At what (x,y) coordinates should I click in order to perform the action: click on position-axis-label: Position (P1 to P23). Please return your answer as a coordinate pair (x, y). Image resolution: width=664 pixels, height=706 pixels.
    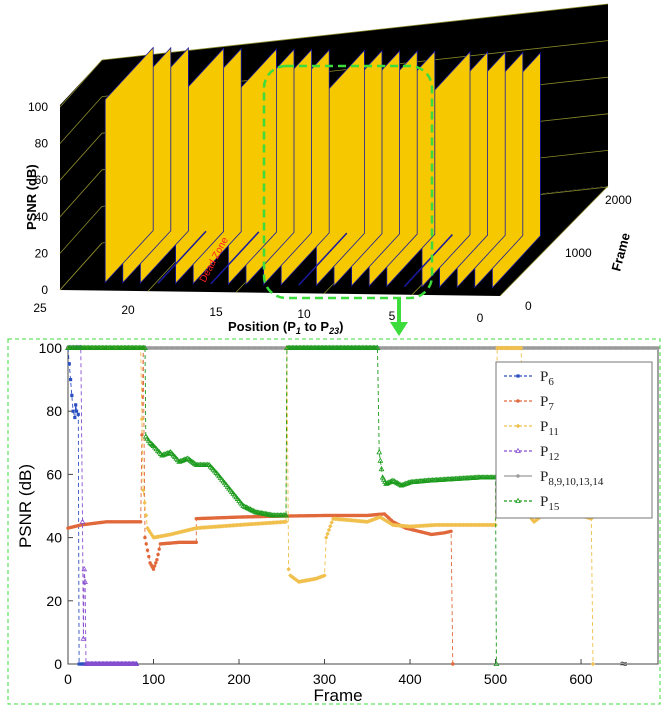
    Looking at the image, I should click on (285, 327).